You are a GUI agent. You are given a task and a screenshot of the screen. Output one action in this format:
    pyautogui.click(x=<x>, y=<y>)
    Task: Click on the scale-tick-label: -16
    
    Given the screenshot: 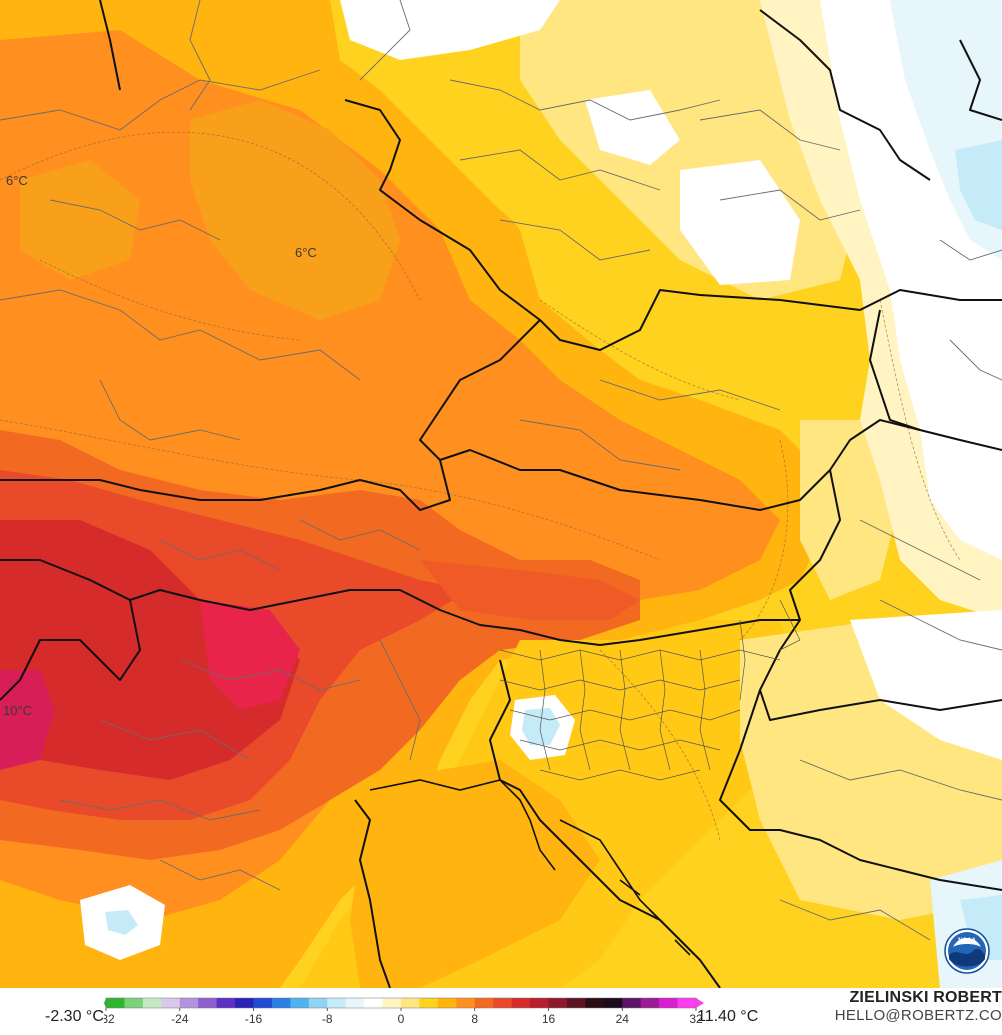 What is the action you would take?
    pyautogui.click(x=254, y=1019)
    